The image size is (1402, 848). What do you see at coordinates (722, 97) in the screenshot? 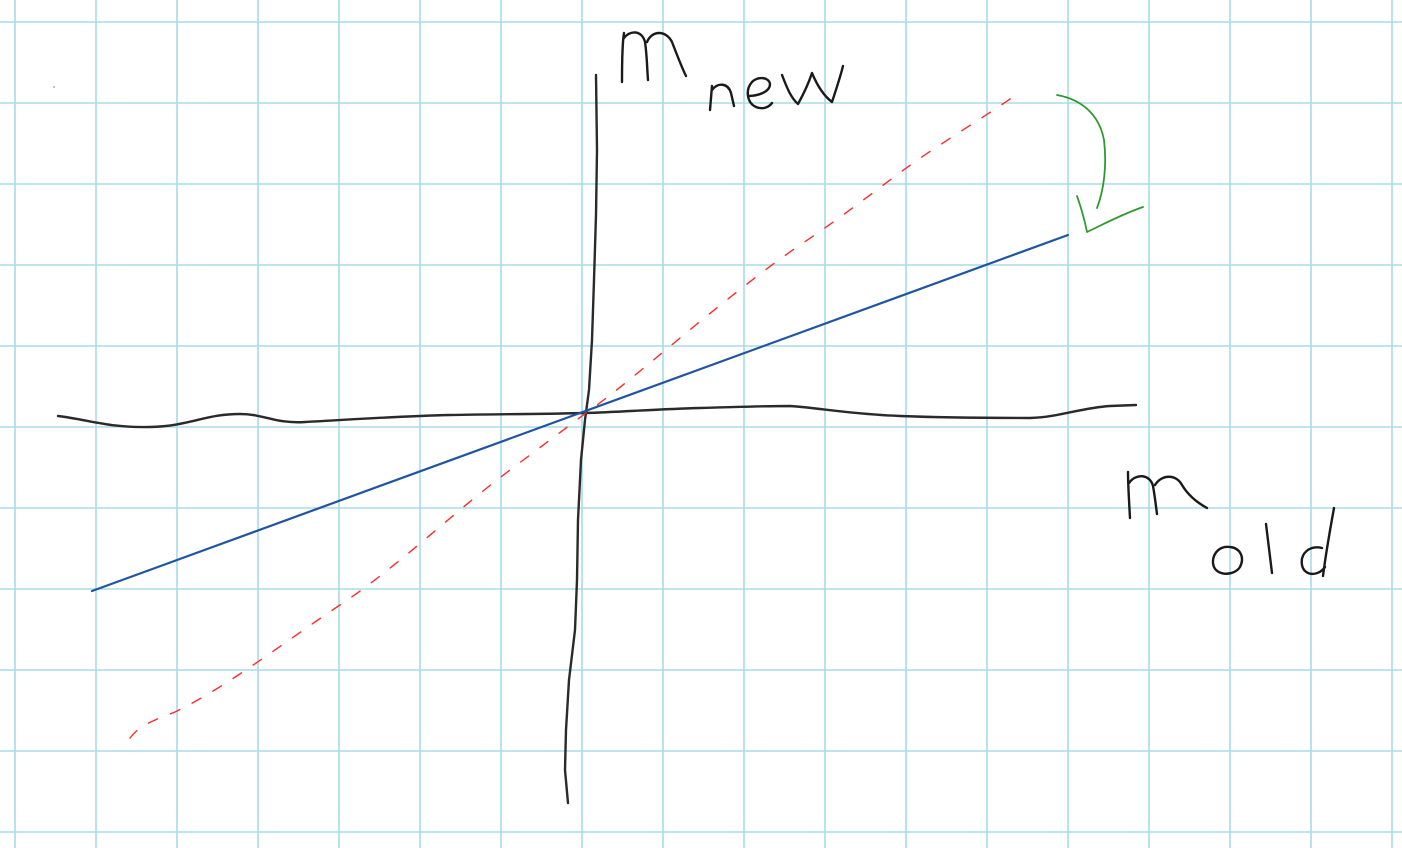
I see `y-label-glyph-n` at bounding box center [722, 97].